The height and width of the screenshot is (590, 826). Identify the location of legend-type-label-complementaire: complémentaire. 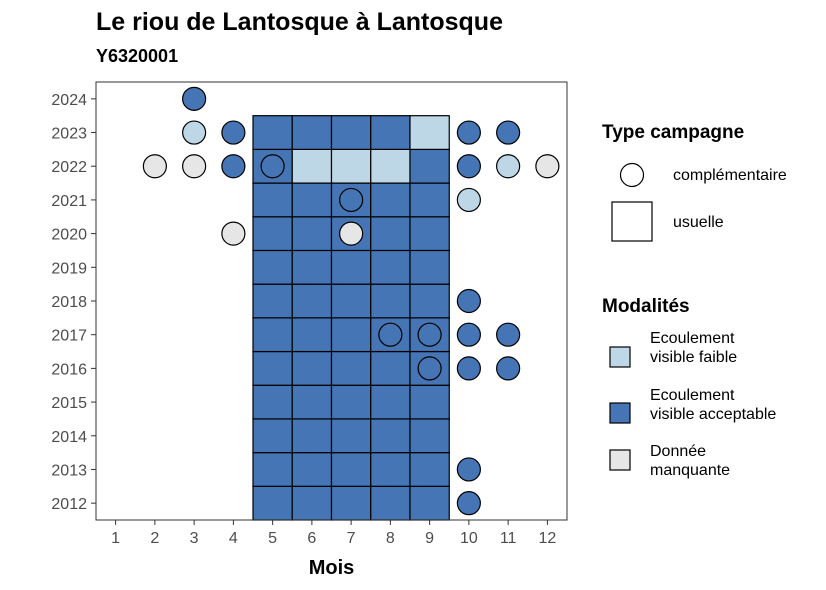
(730, 175).